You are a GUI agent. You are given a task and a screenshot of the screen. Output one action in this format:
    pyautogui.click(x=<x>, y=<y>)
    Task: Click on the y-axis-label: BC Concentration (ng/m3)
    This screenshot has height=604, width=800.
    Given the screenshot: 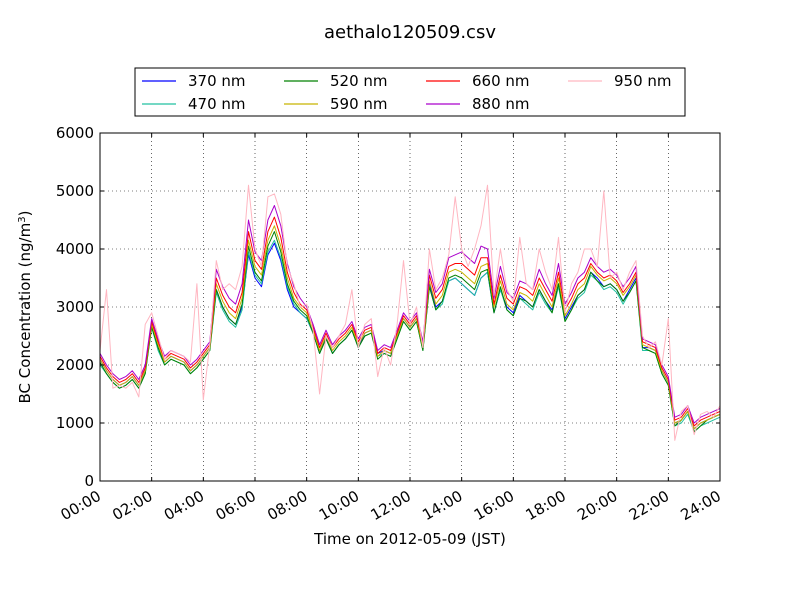 What is the action you would take?
    pyautogui.click(x=25, y=307)
    